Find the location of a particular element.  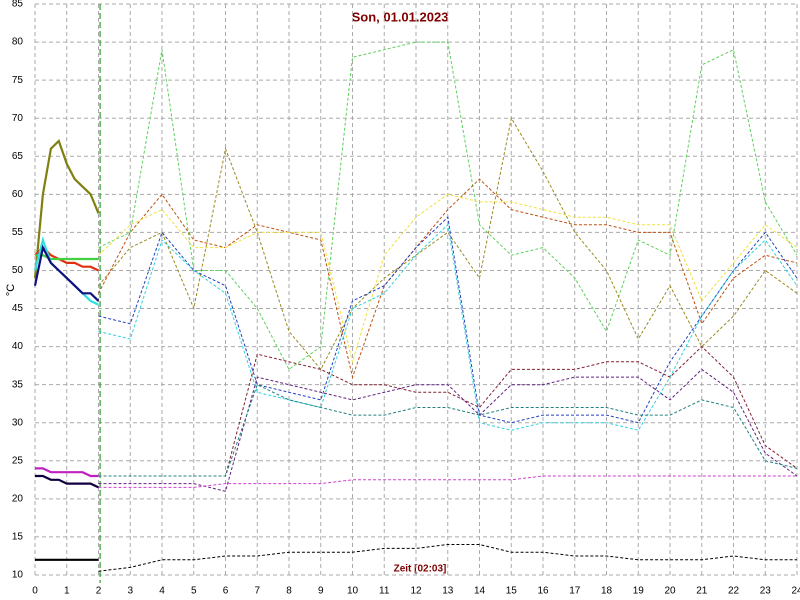

y-tick-label: 15 is located at coordinates (18, 537).